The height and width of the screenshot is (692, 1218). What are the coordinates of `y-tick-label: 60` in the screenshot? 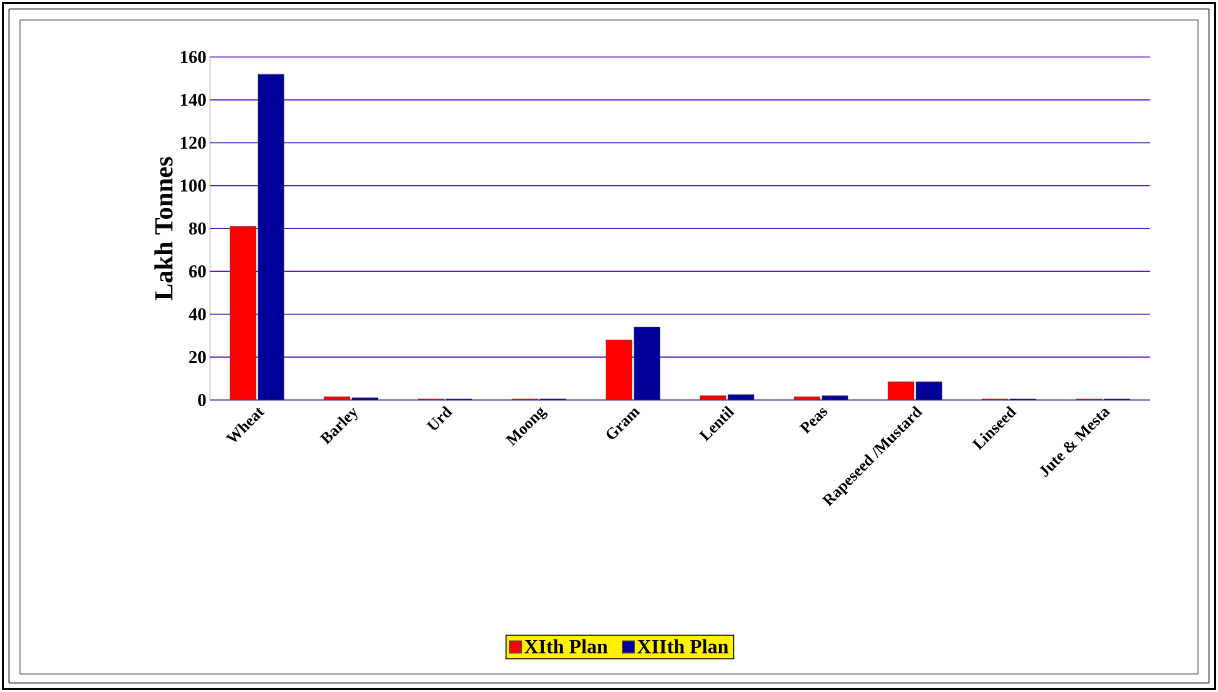 It's located at (197, 271).